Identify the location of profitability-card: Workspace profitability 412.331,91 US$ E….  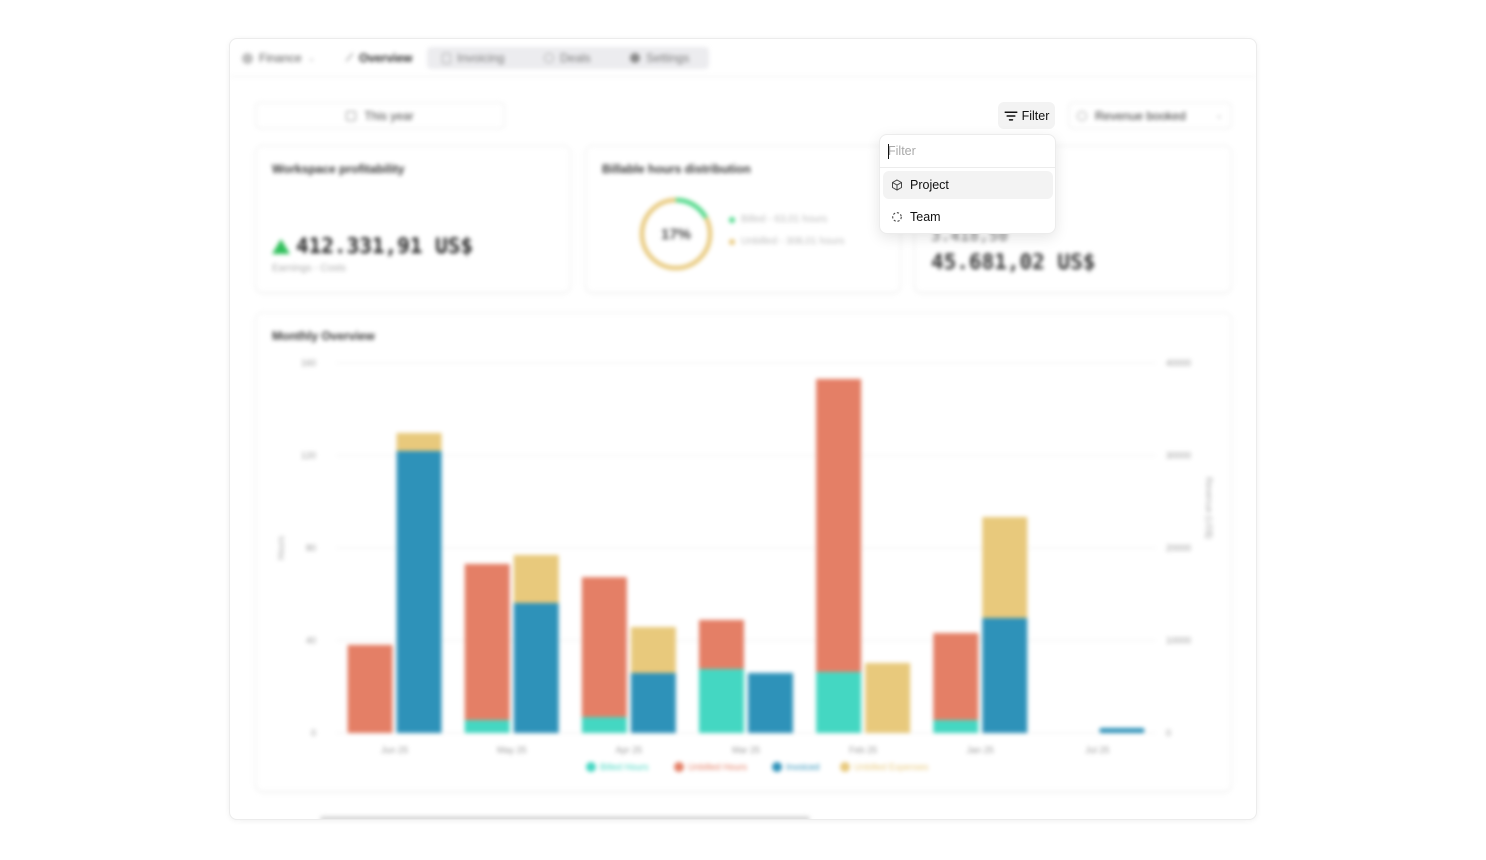
(413, 219).